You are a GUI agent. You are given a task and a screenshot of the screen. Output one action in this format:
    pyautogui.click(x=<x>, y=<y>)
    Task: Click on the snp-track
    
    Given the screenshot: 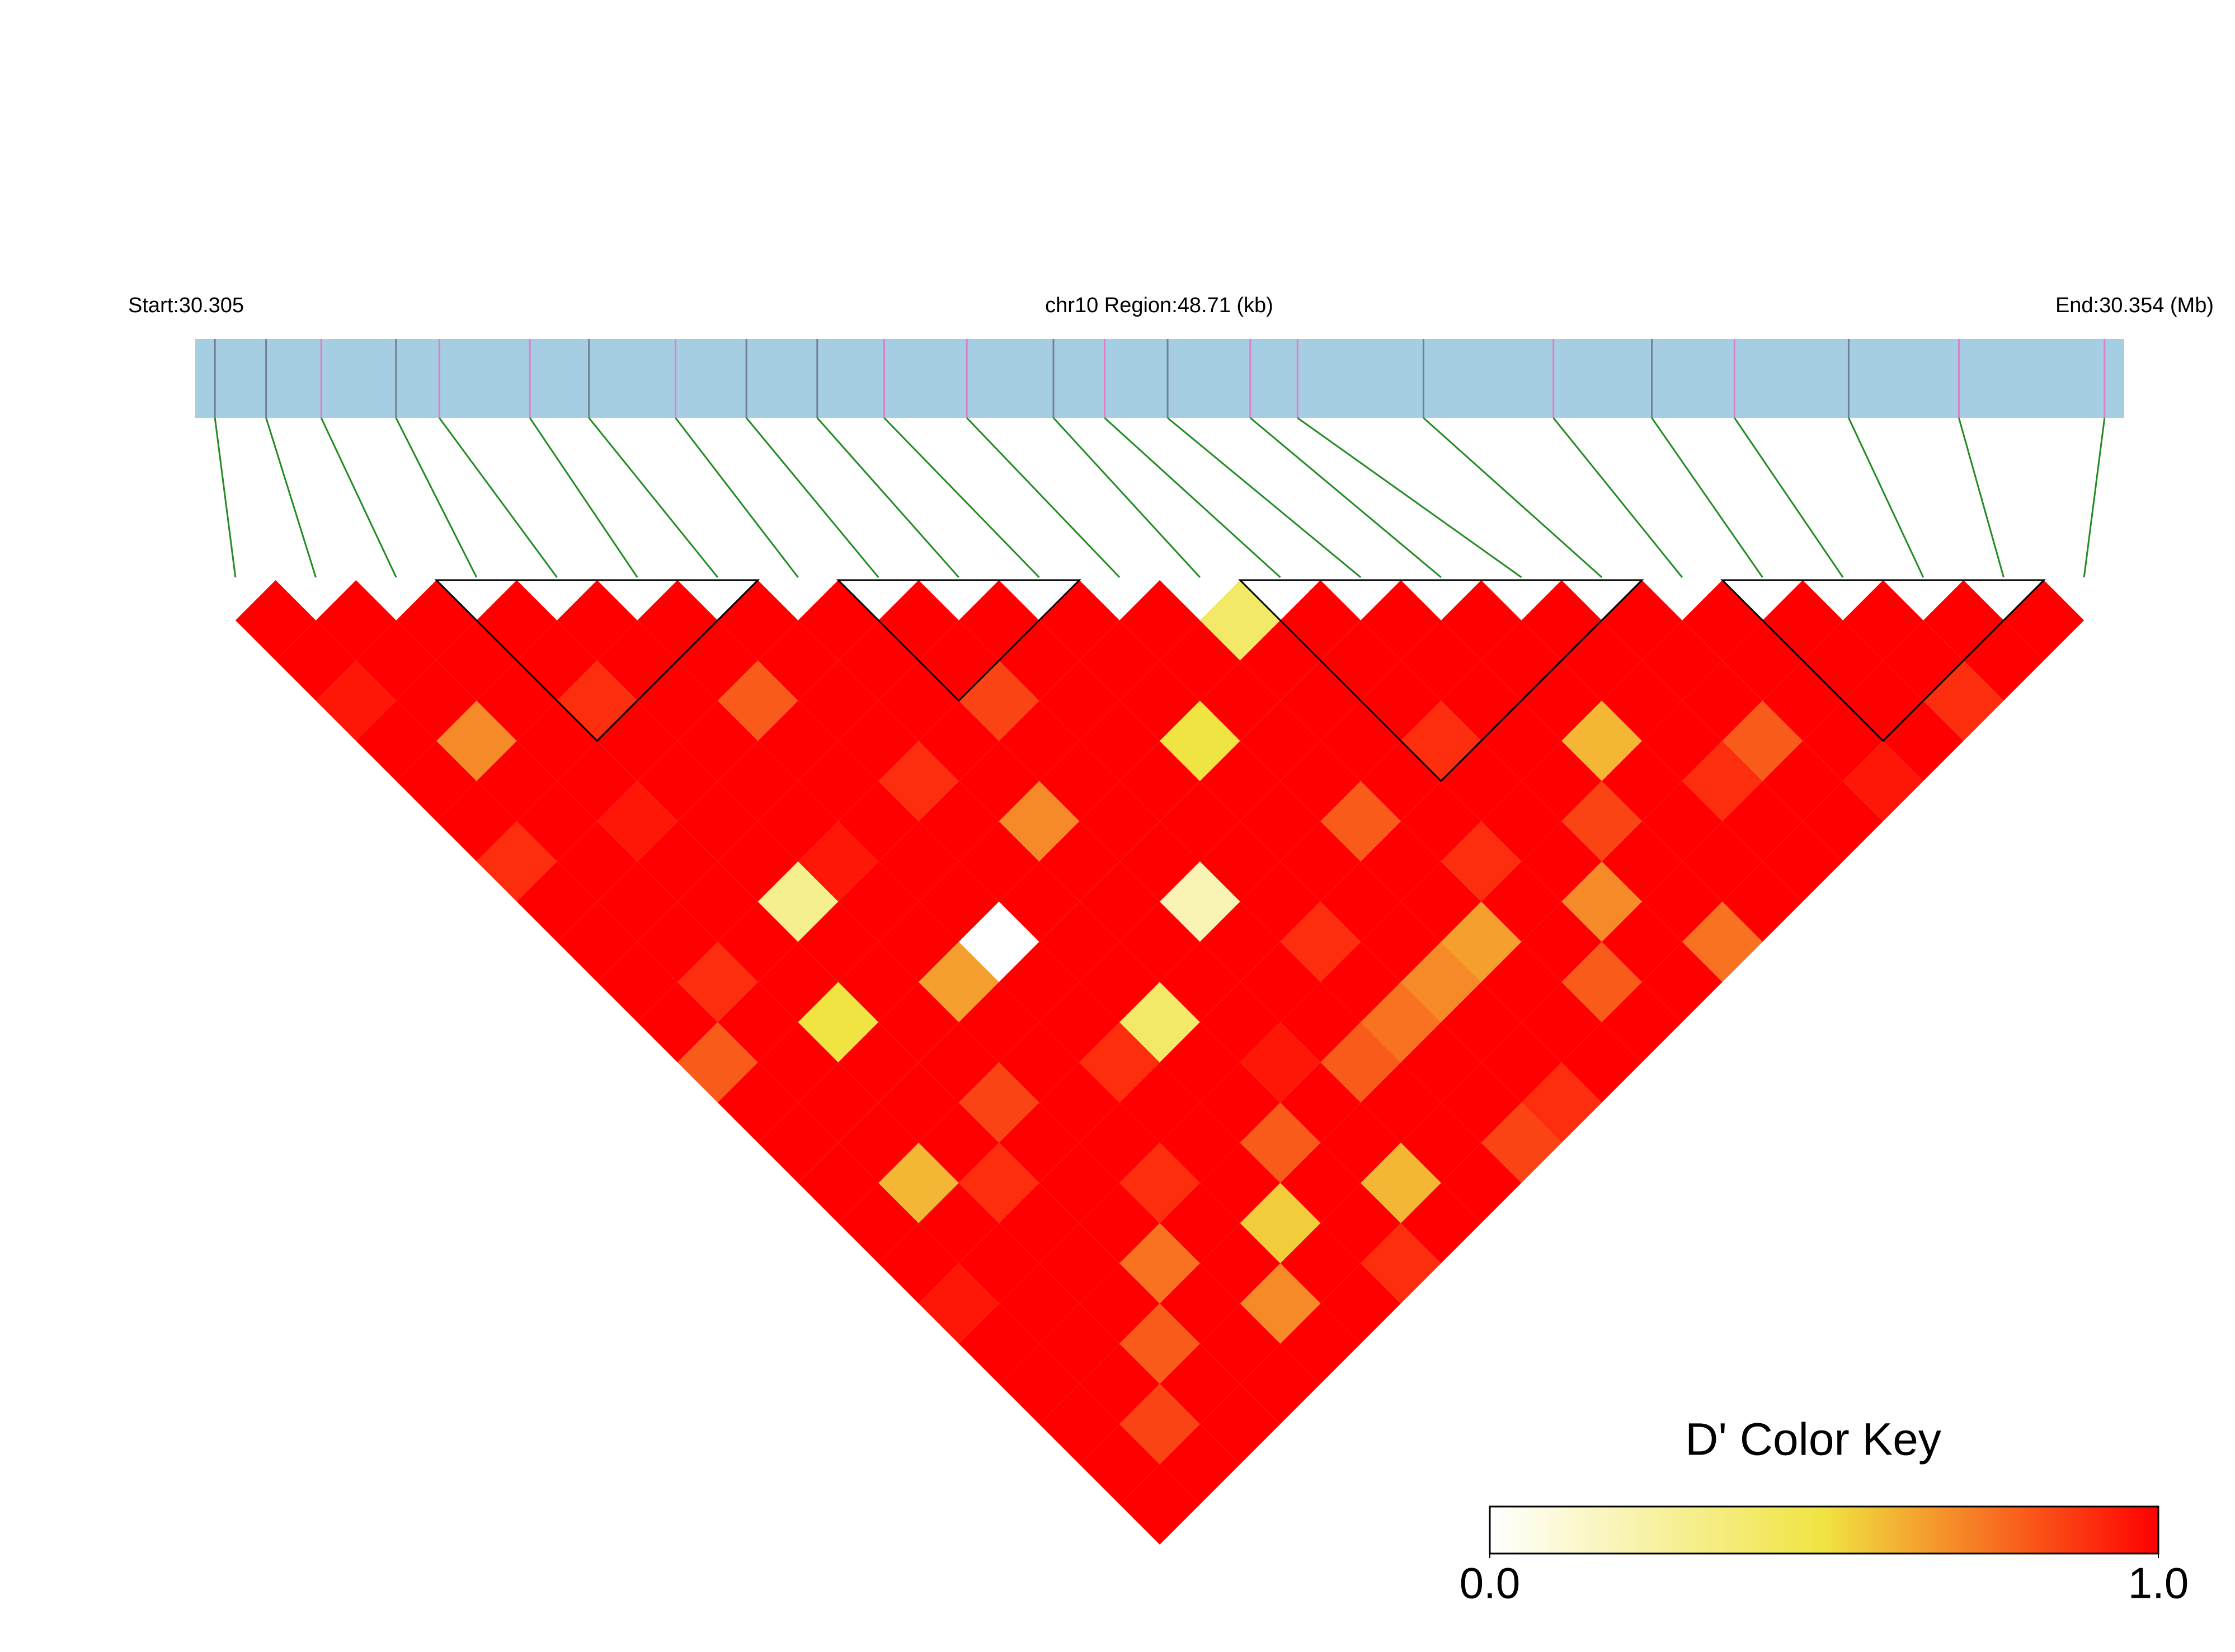 What is the action you would take?
    pyautogui.click(x=1159, y=379)
    